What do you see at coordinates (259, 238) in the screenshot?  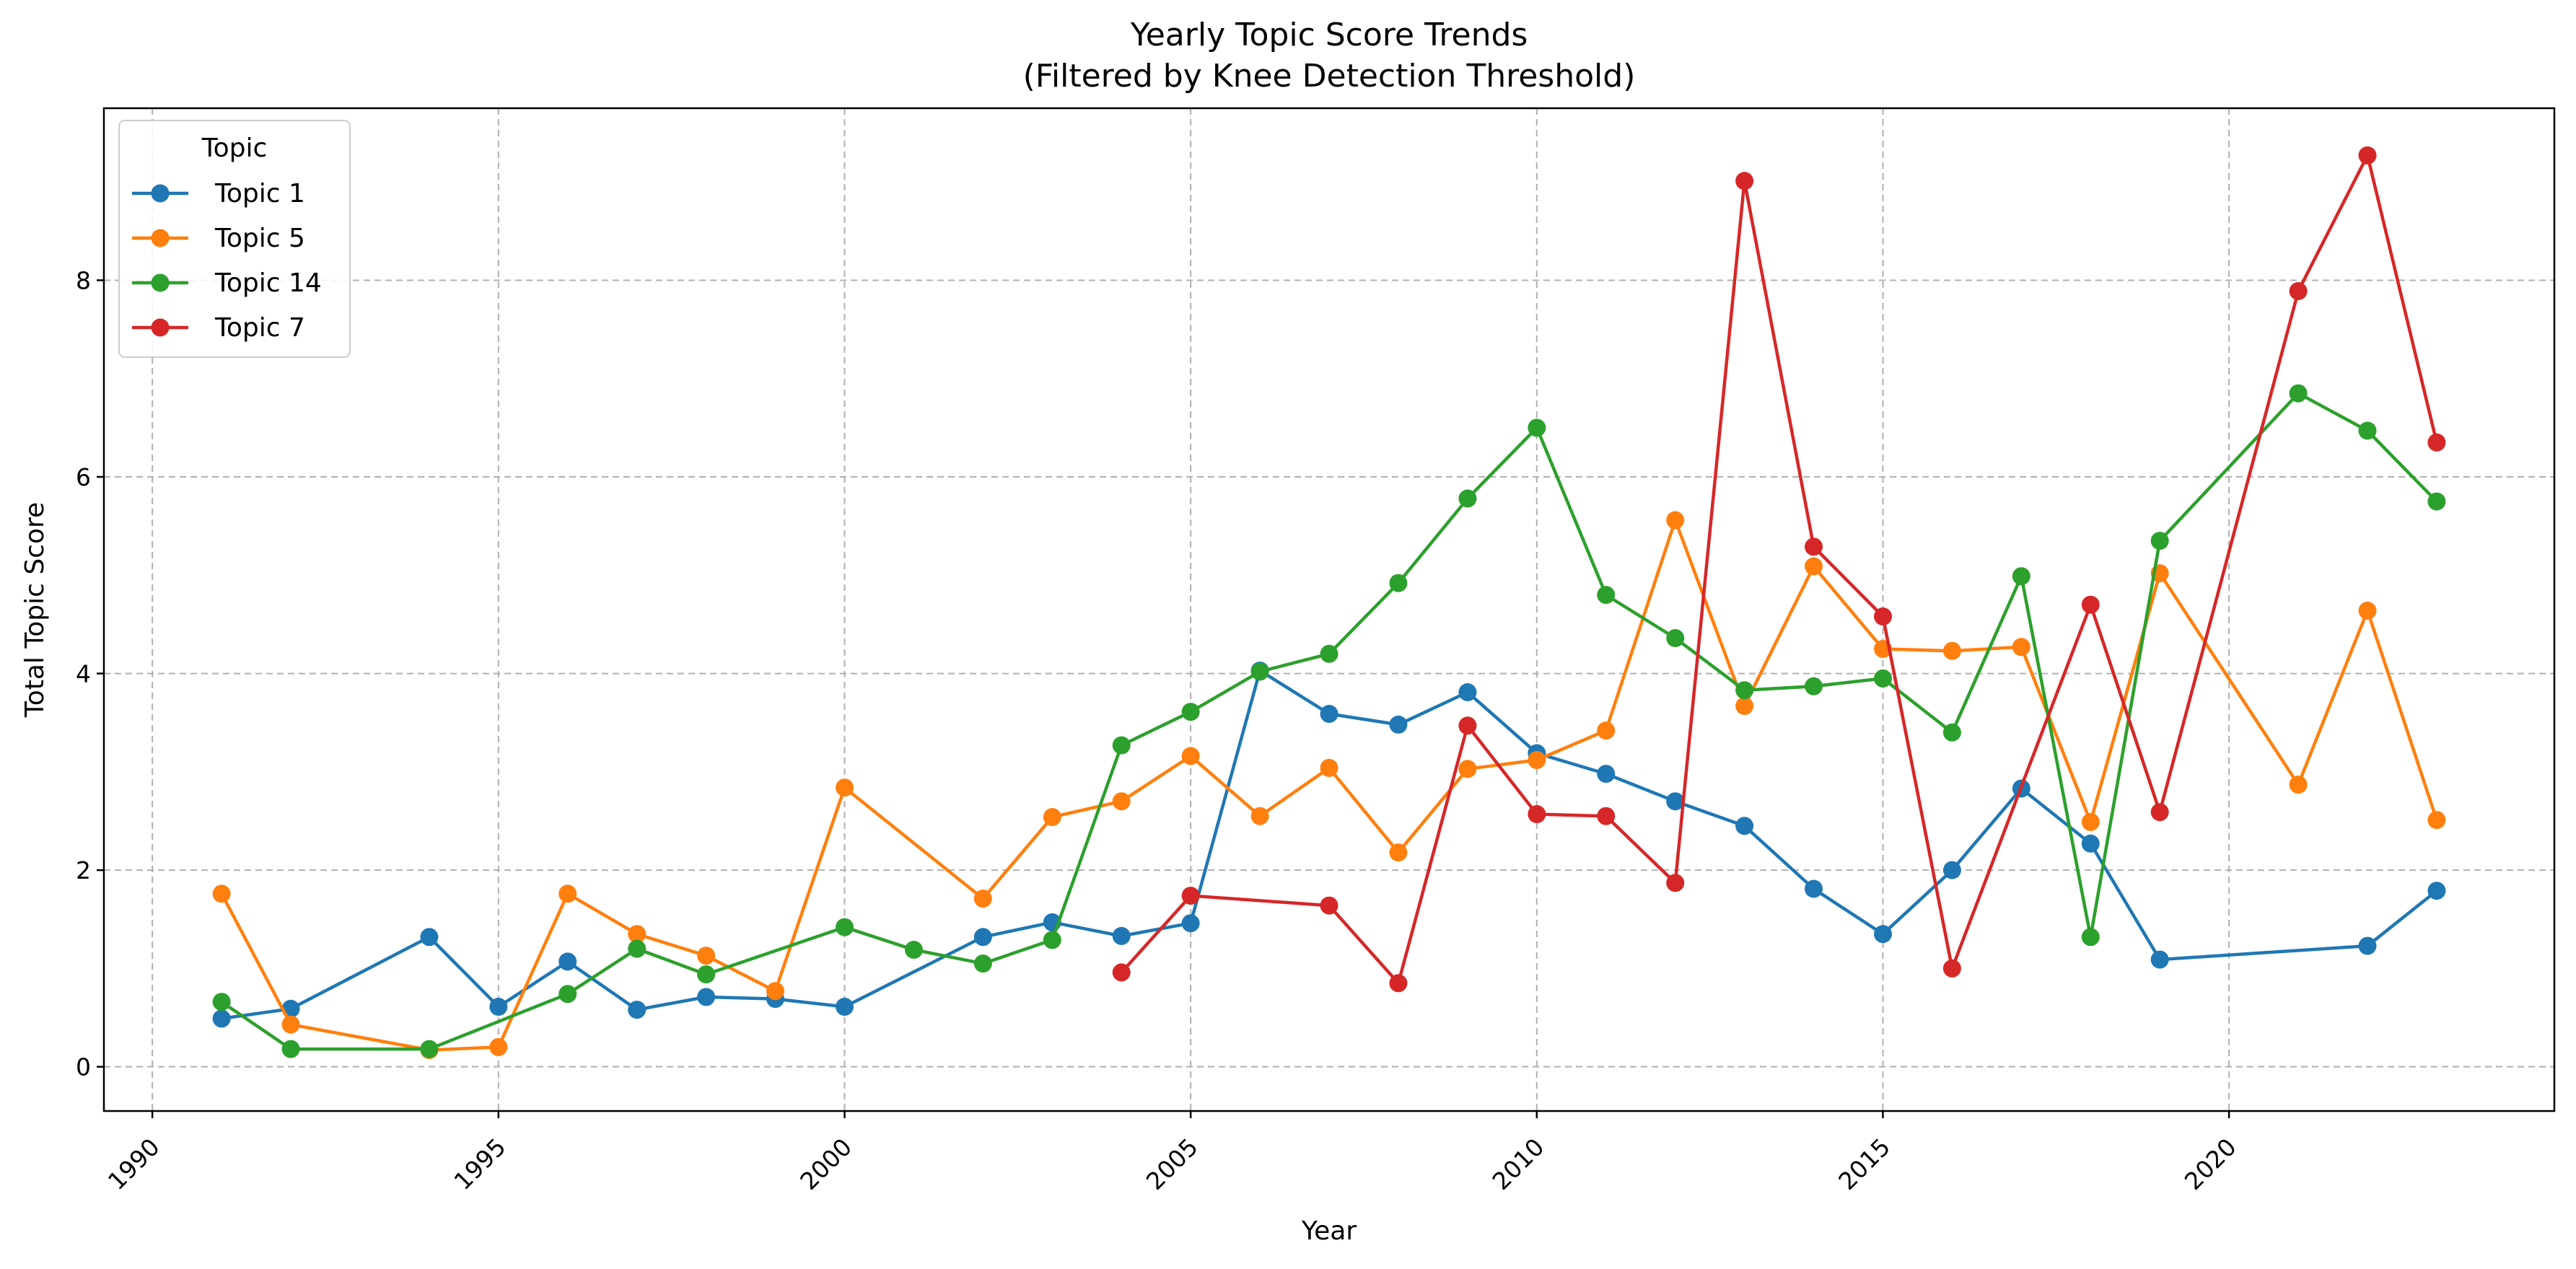 I see `legend-label: Topic 5` at bounding box center [259, 238].